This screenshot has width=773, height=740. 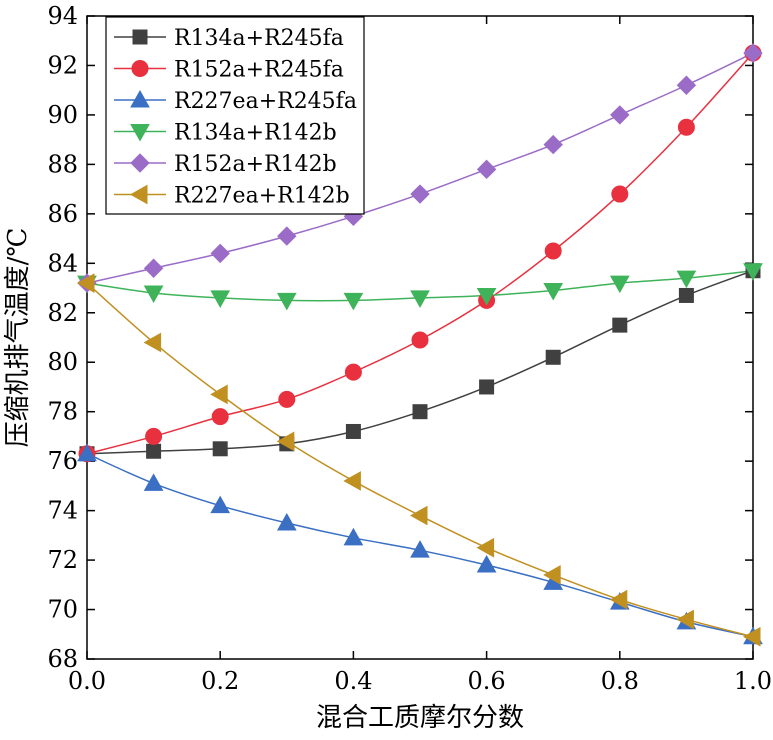 I want to click on legend-label: R134a+R142b, so click(x=255, y=133).